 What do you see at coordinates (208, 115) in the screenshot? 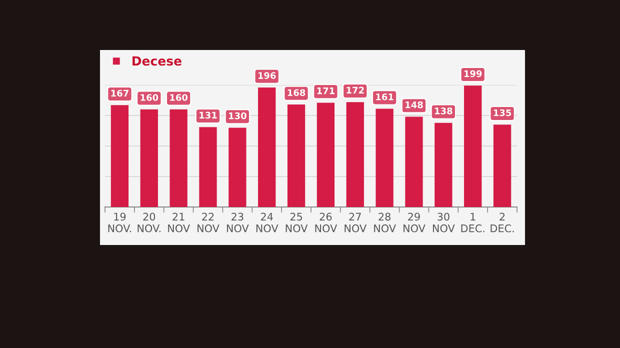
I see `data-label: 131` at bounding box center [208, 115].